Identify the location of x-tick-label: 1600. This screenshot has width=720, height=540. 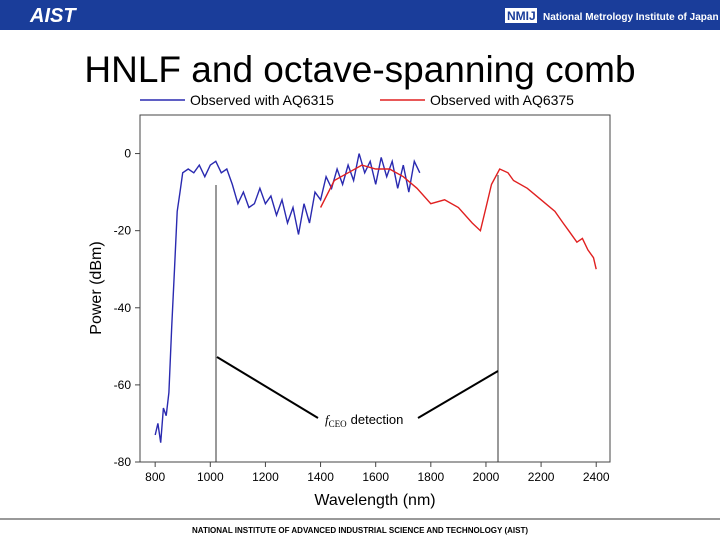
(375, 477).